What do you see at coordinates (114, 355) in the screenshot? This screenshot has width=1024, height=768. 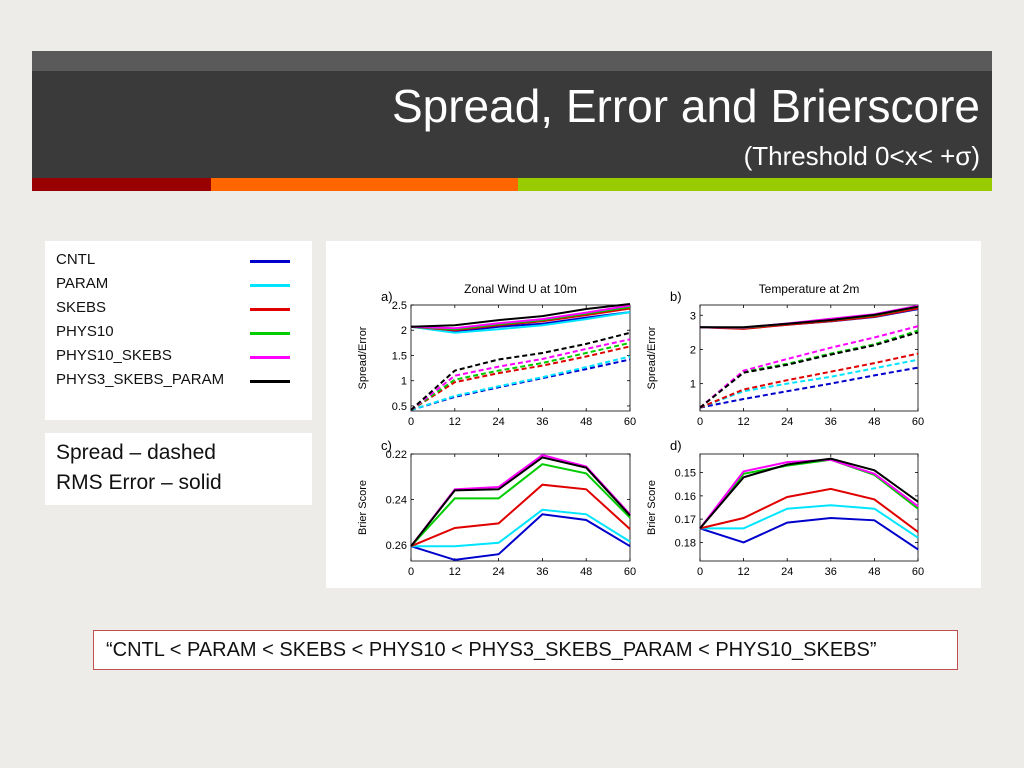 I see `legend-label: PHYS10_SKEBS` at bounding box center [114, 355].